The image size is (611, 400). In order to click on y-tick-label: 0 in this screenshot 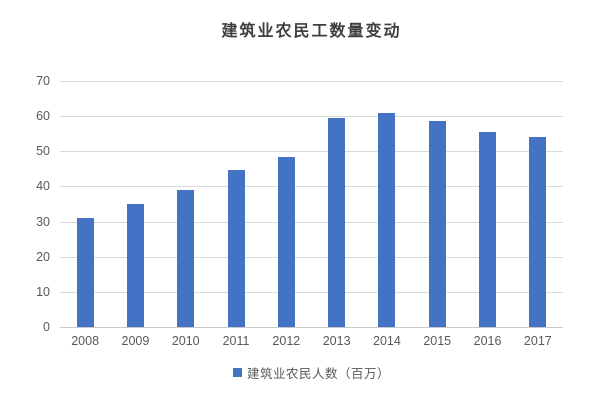, I will do `click(46, 327)`.